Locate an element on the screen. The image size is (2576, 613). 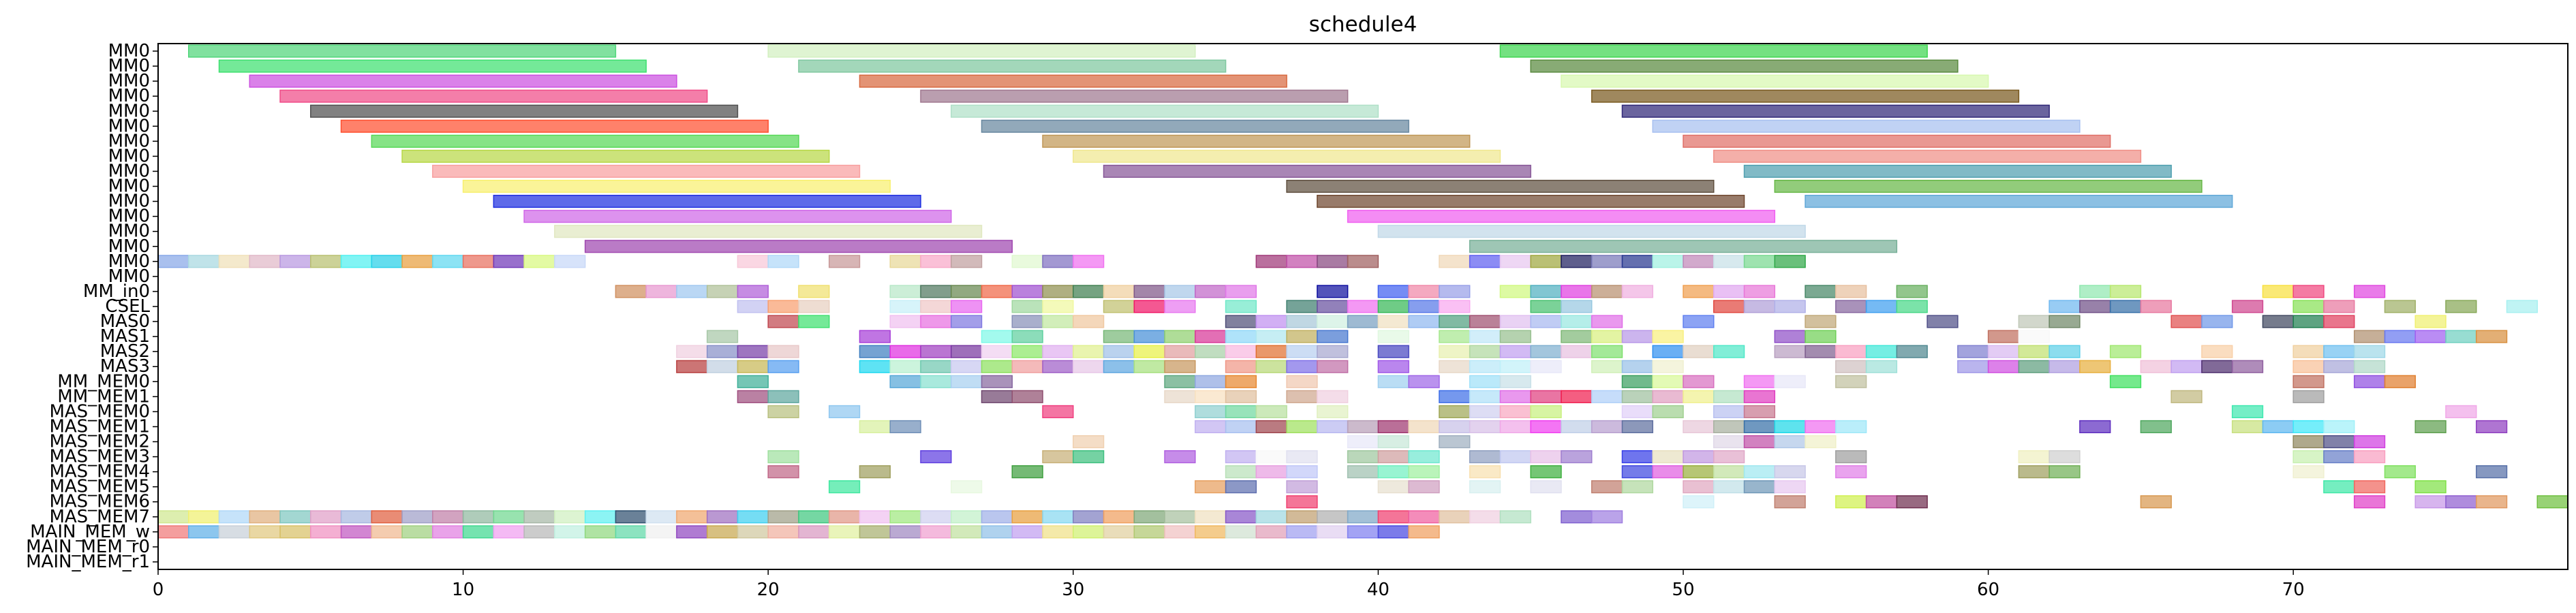
y-tick-label: MM_MEM0 is located at coordinates (103, 381).